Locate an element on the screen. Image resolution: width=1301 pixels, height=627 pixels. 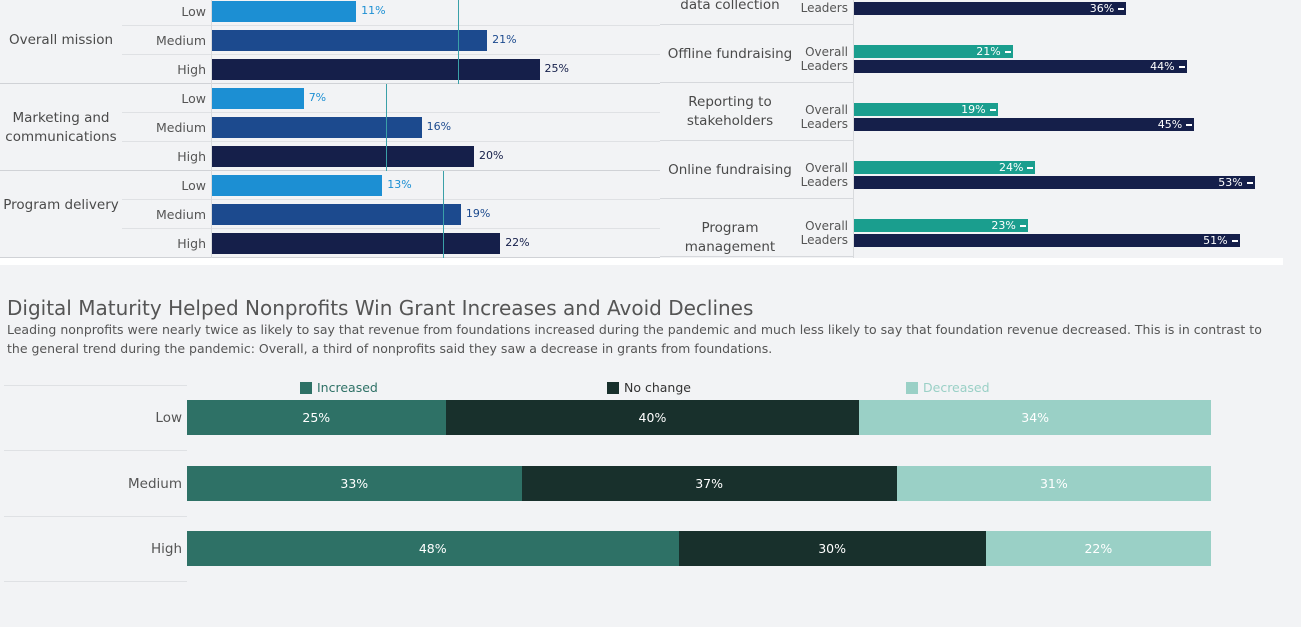
legend-label: Decreased is located at coordinates (956, 387).